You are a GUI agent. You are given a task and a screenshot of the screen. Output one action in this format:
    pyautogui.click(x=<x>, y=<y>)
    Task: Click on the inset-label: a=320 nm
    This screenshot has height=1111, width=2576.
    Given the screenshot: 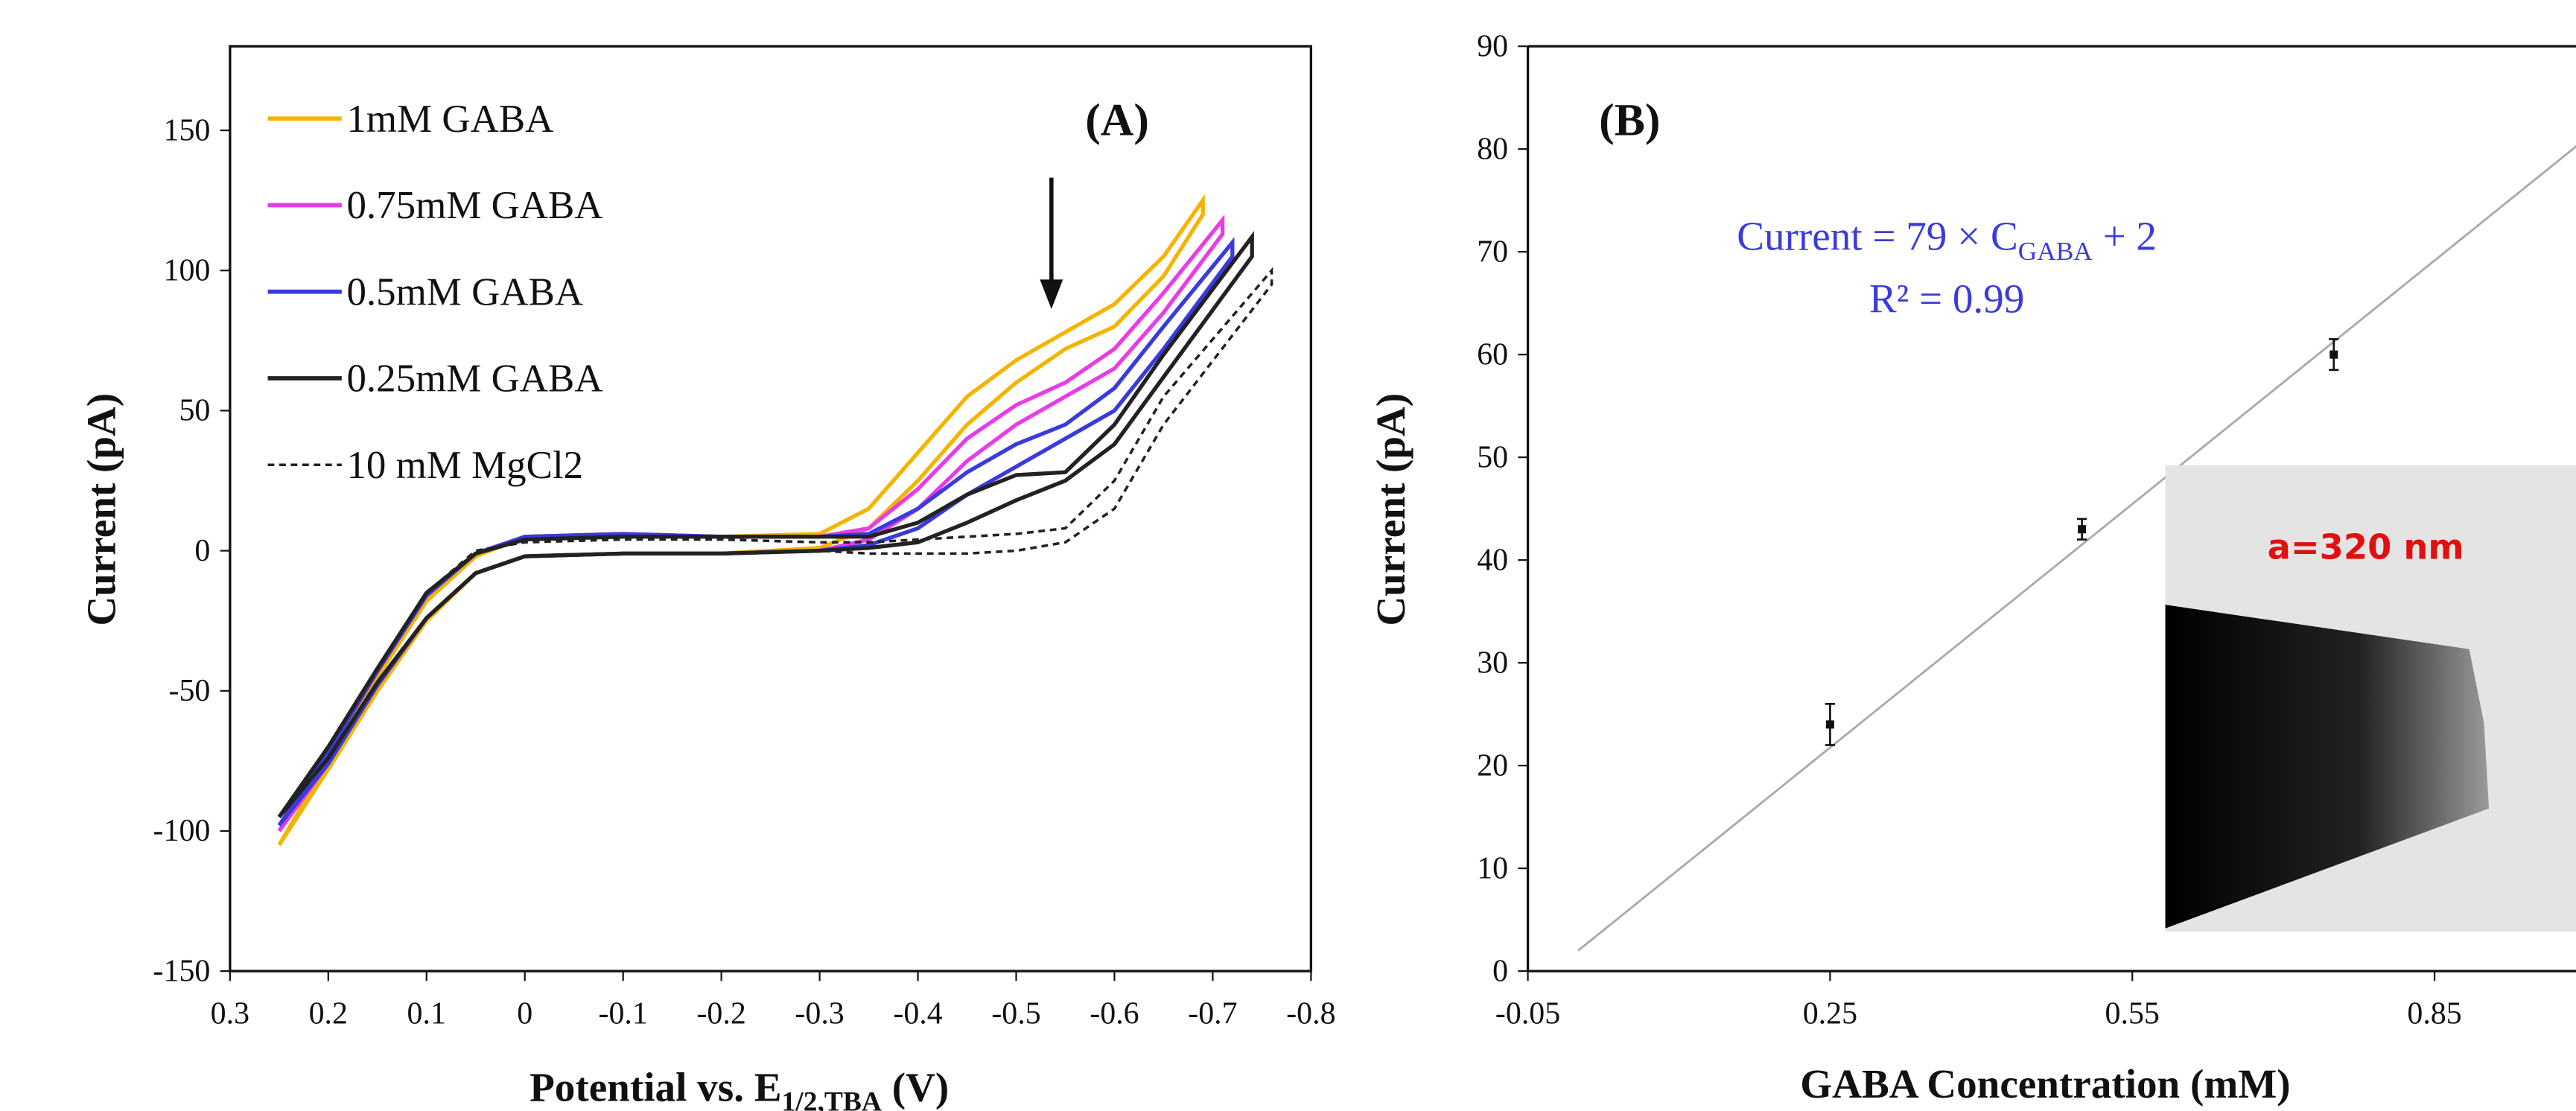 What is the action you would take?
    pyautogui.click(x=2366, y=546)
    